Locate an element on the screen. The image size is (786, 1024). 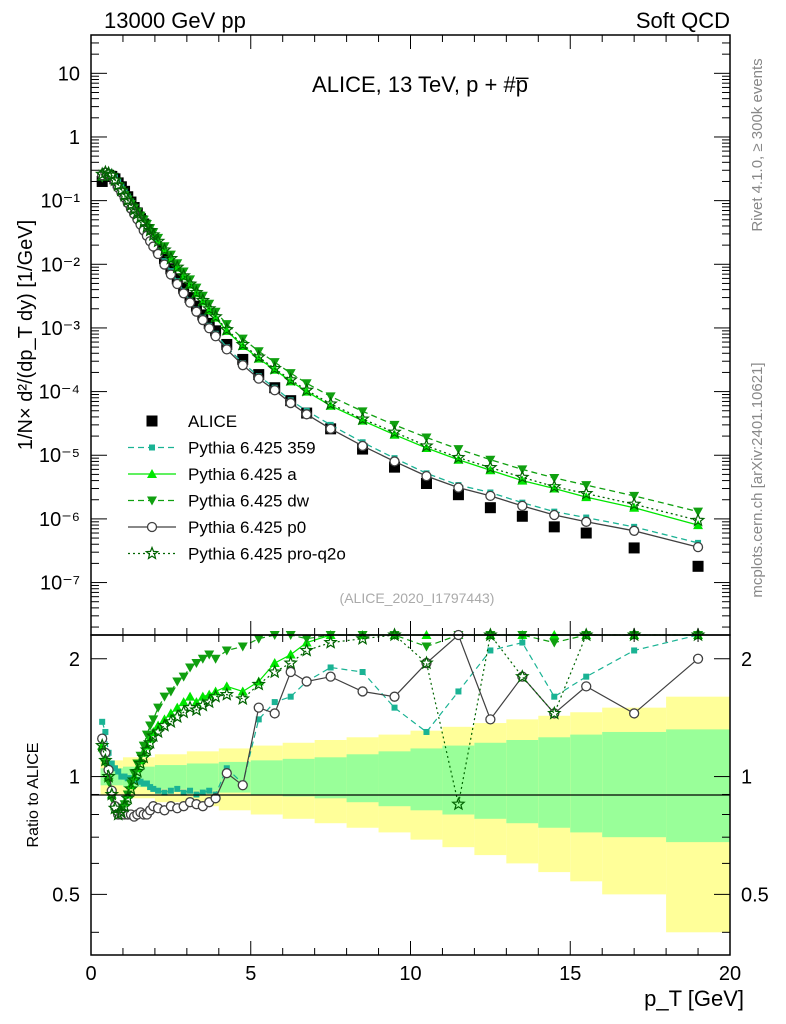
y-tick-label: 10⁻⁵ is located at coordinates (59, 456).